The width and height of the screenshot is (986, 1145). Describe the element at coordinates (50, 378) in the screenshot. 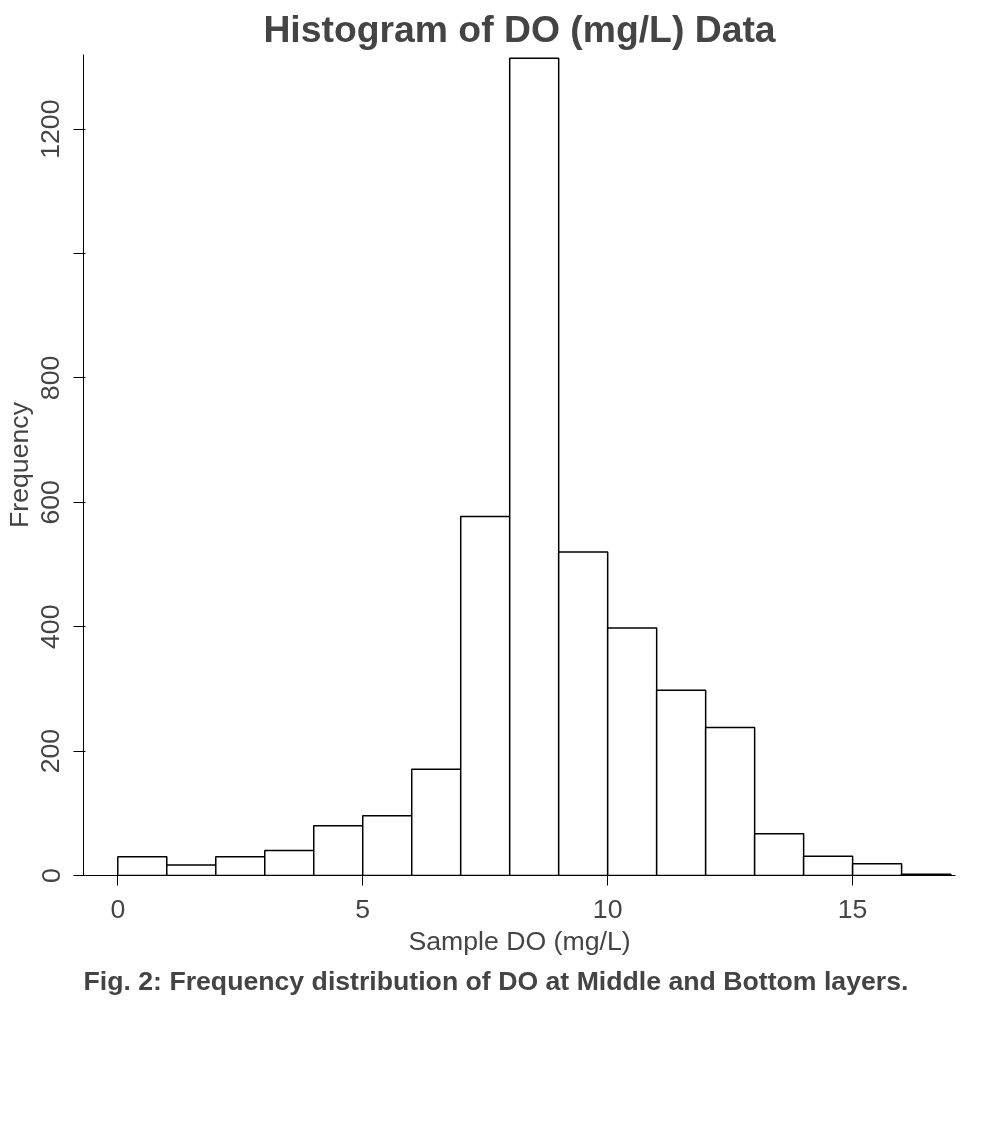

I see `y-tick-label: 800` at that location.